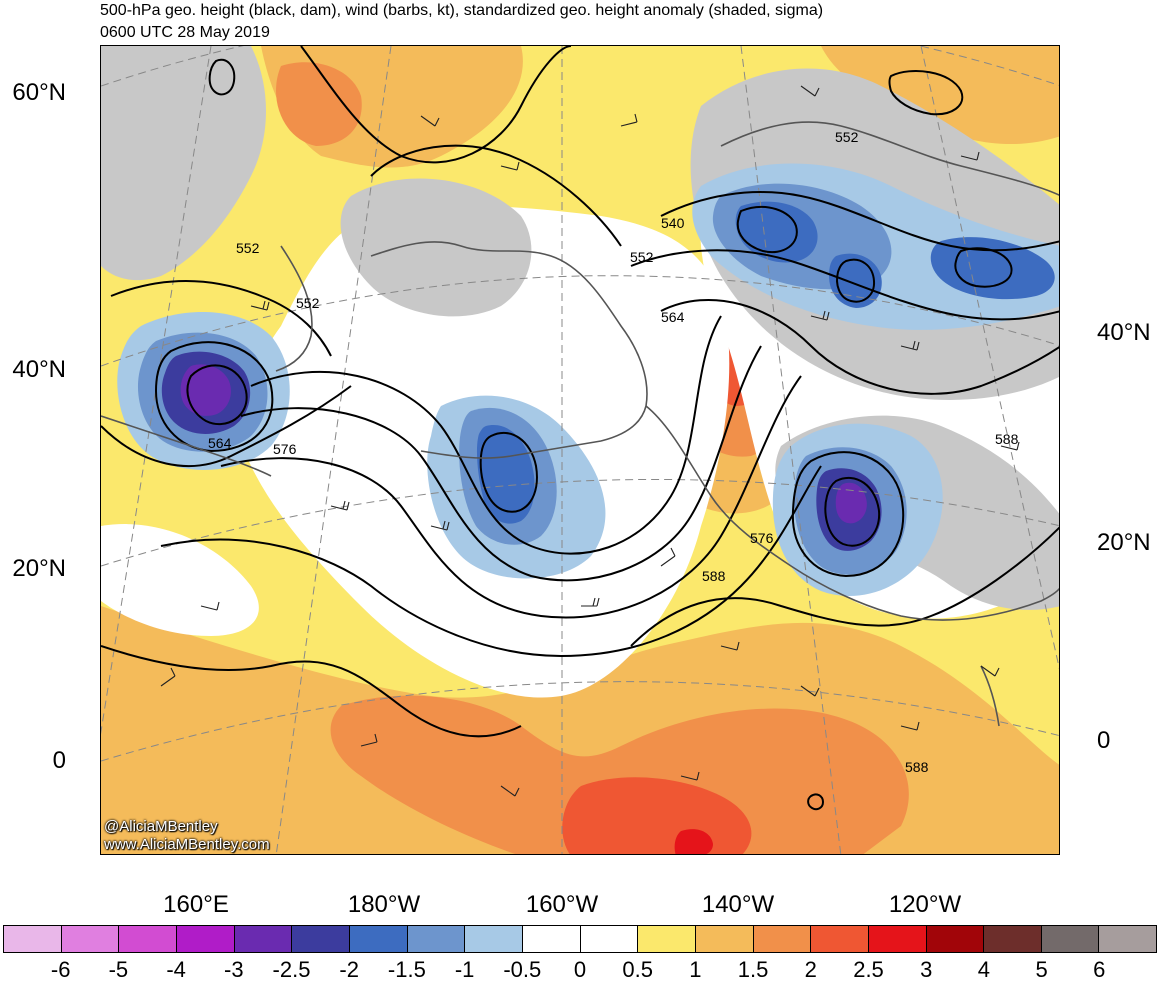 This screenshot has width=1160, height=982. What do you see at coordinates (1099, 969) in the screenshot?
I see `colorbar-label: 6` at bounding box center [1099, 969].